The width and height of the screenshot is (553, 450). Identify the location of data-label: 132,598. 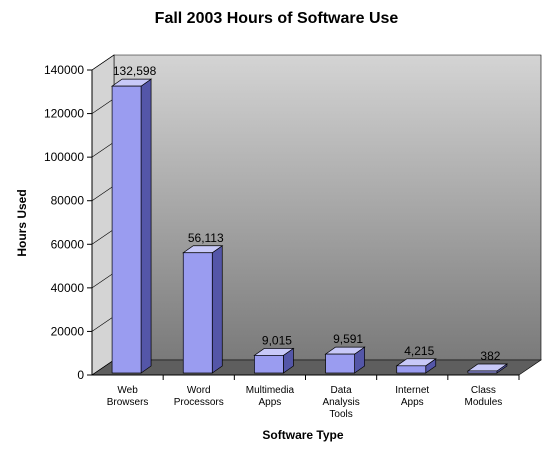
(135, 71).